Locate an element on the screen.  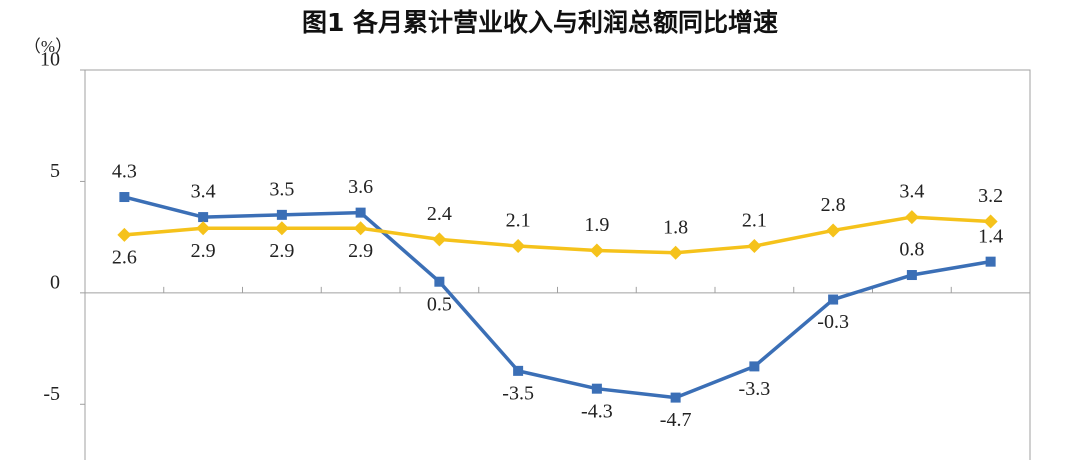
data-label: 1.8 is located at coordinates (675, 227).